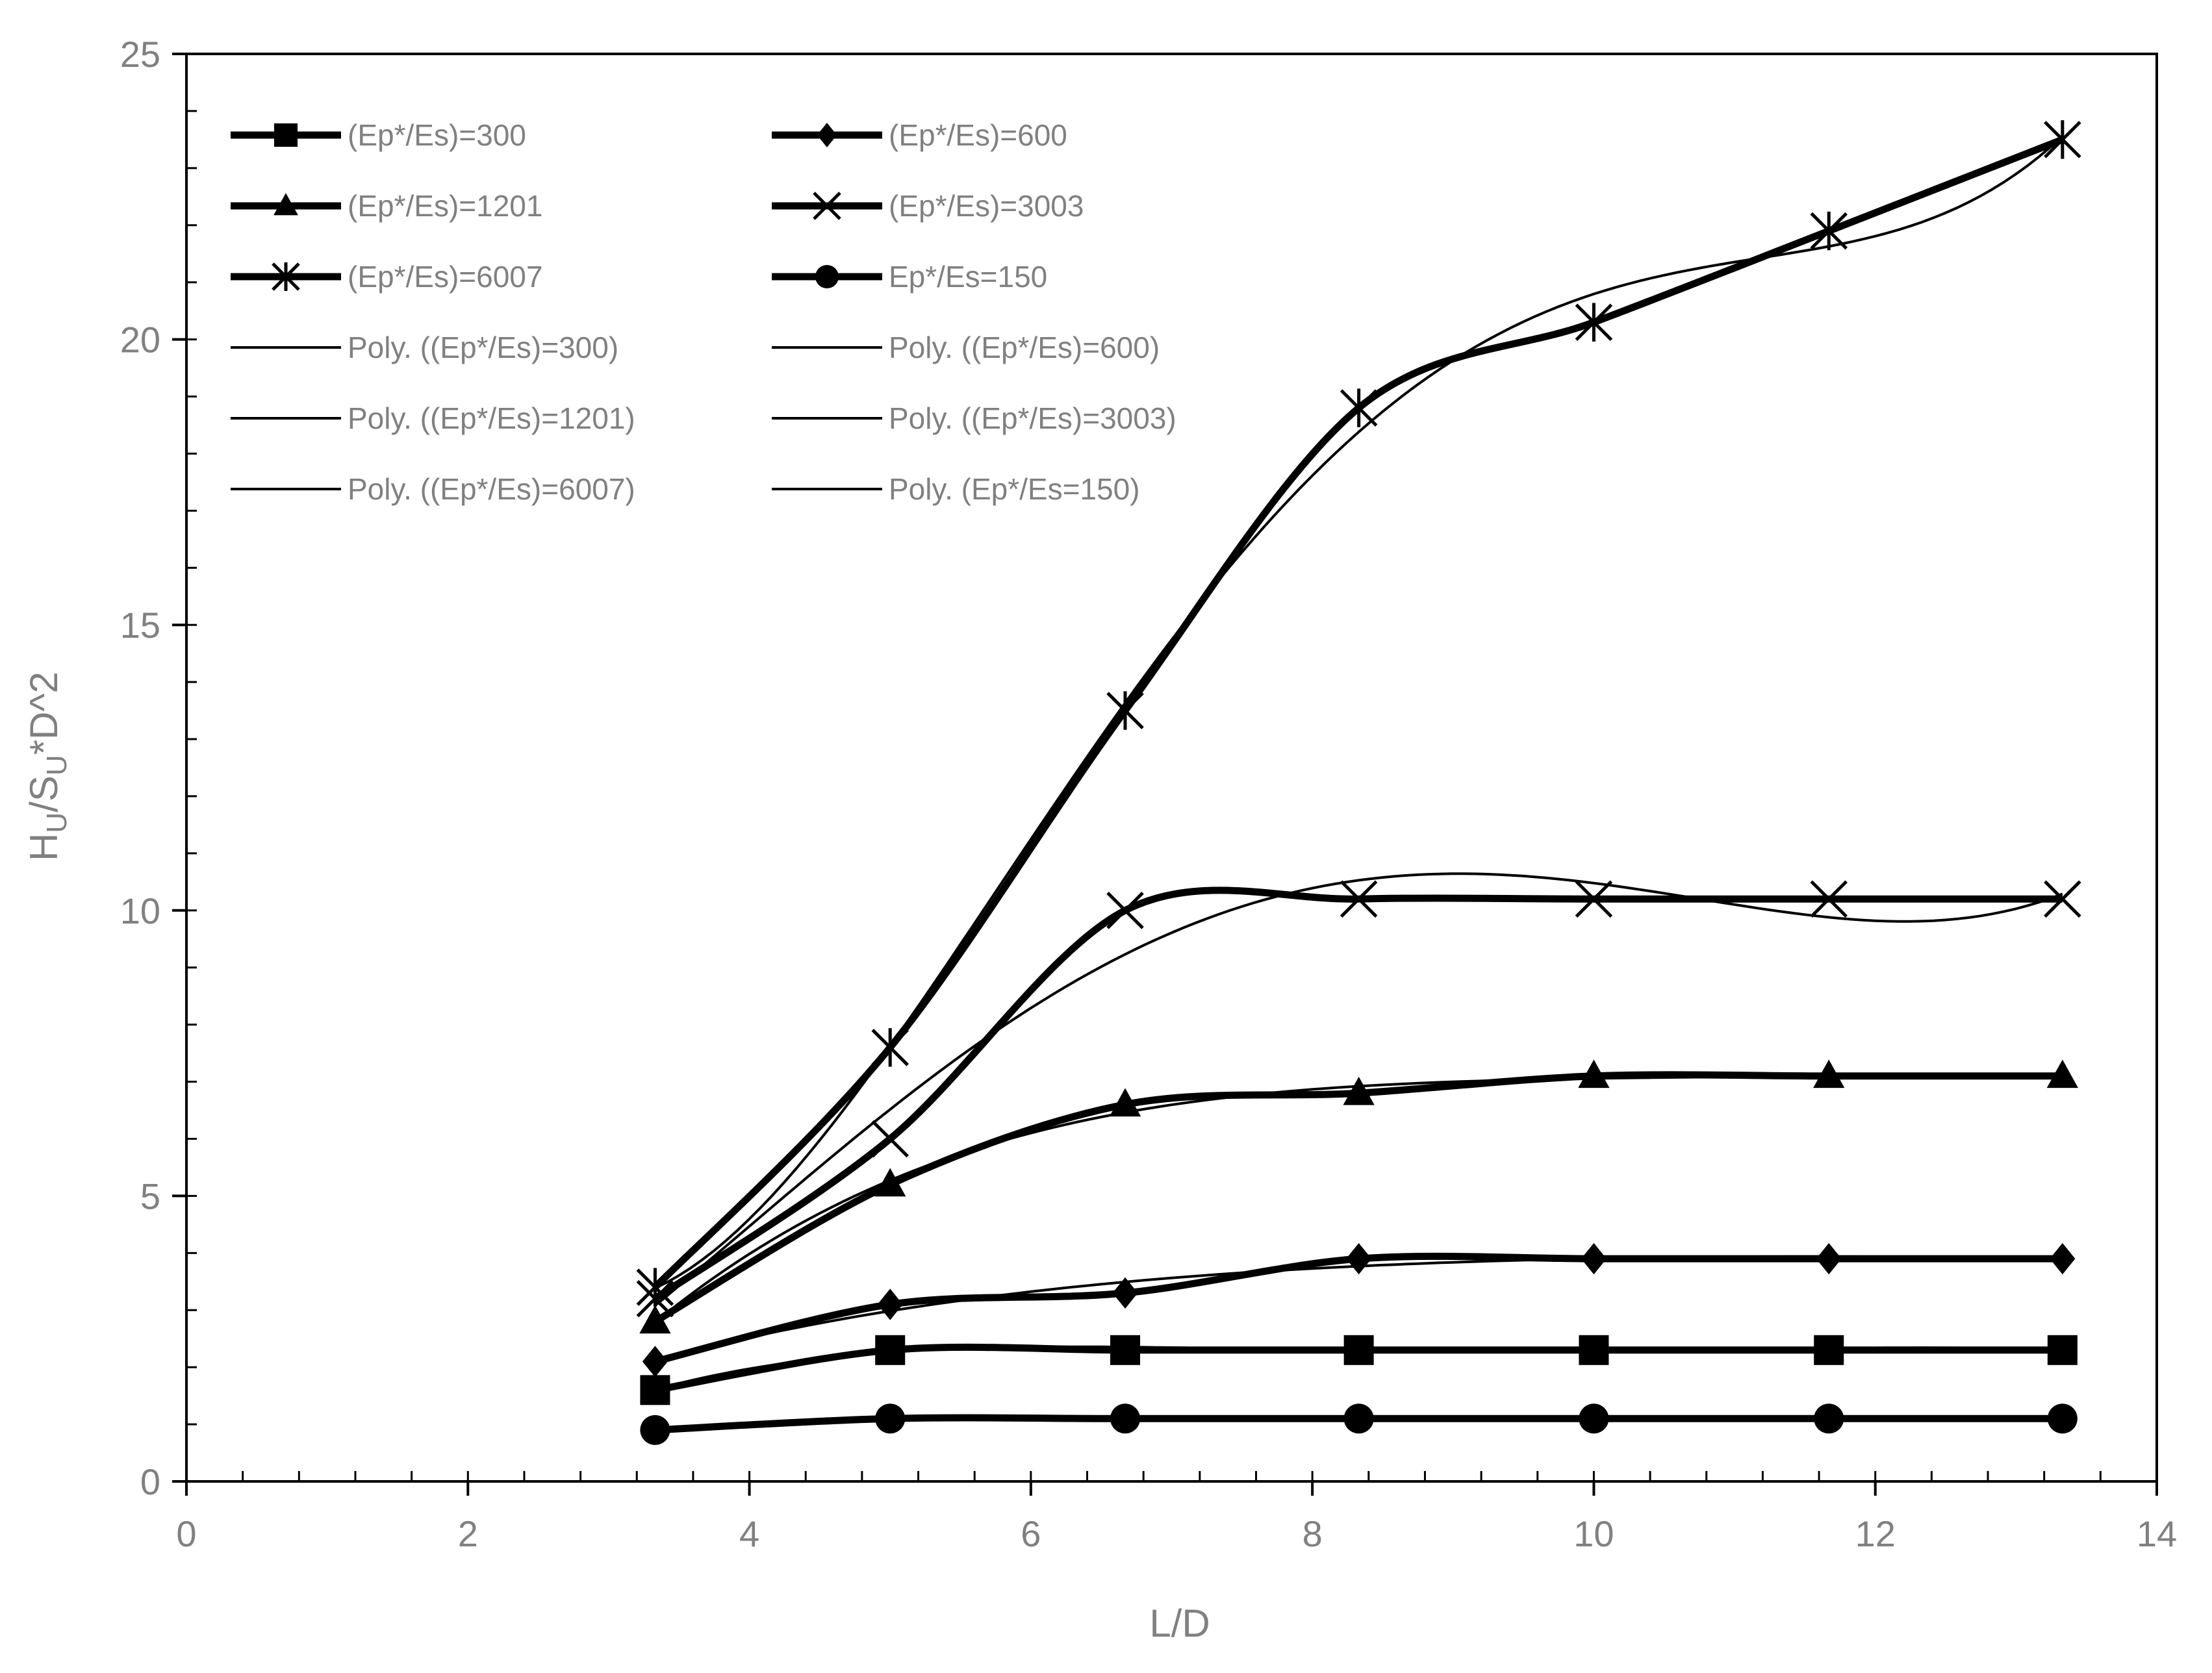  Describe the element at coordinates (140, 911) in the screenshot. I see `y-tick-label: 10` at that location.